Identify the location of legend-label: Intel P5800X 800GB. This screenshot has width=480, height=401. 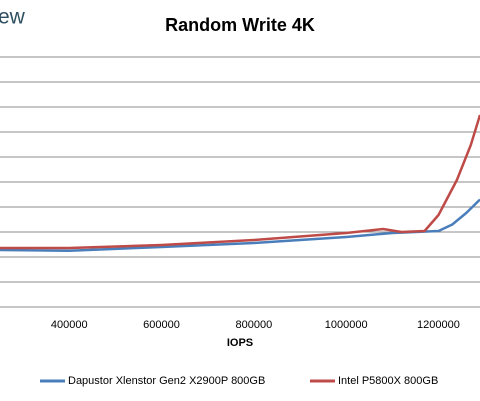
(388, 381).